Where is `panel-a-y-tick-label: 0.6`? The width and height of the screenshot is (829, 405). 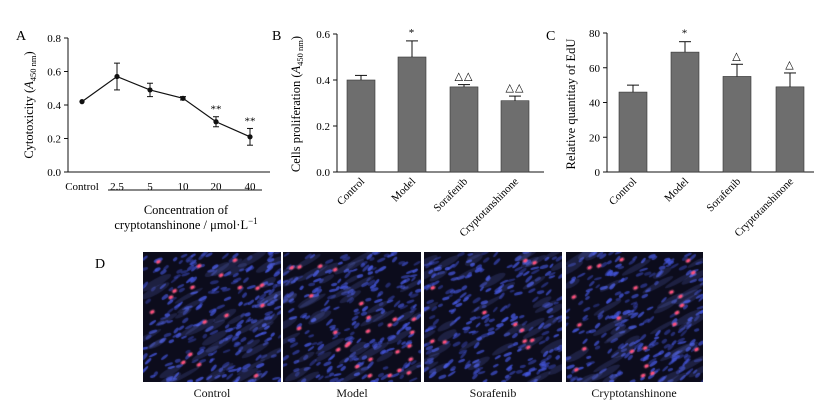
panel-a-y-tick-label: 0.6 is located at coordinates (54, 73).